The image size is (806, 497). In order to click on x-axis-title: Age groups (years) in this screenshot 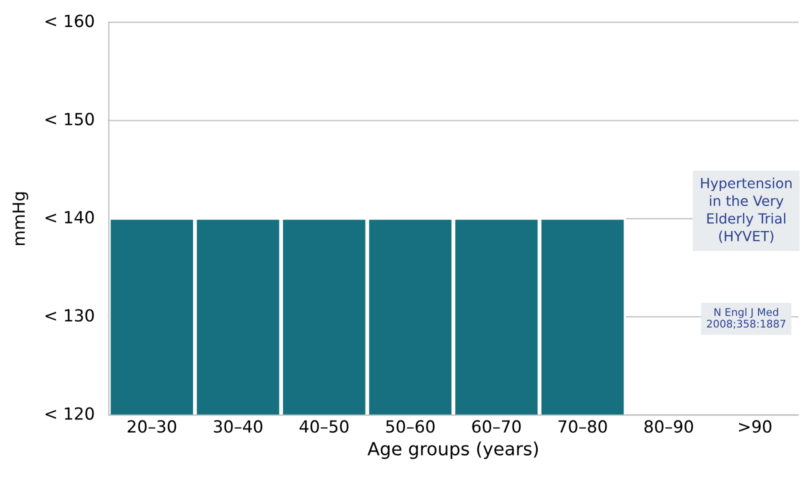, I will do `click(453, 451)`.